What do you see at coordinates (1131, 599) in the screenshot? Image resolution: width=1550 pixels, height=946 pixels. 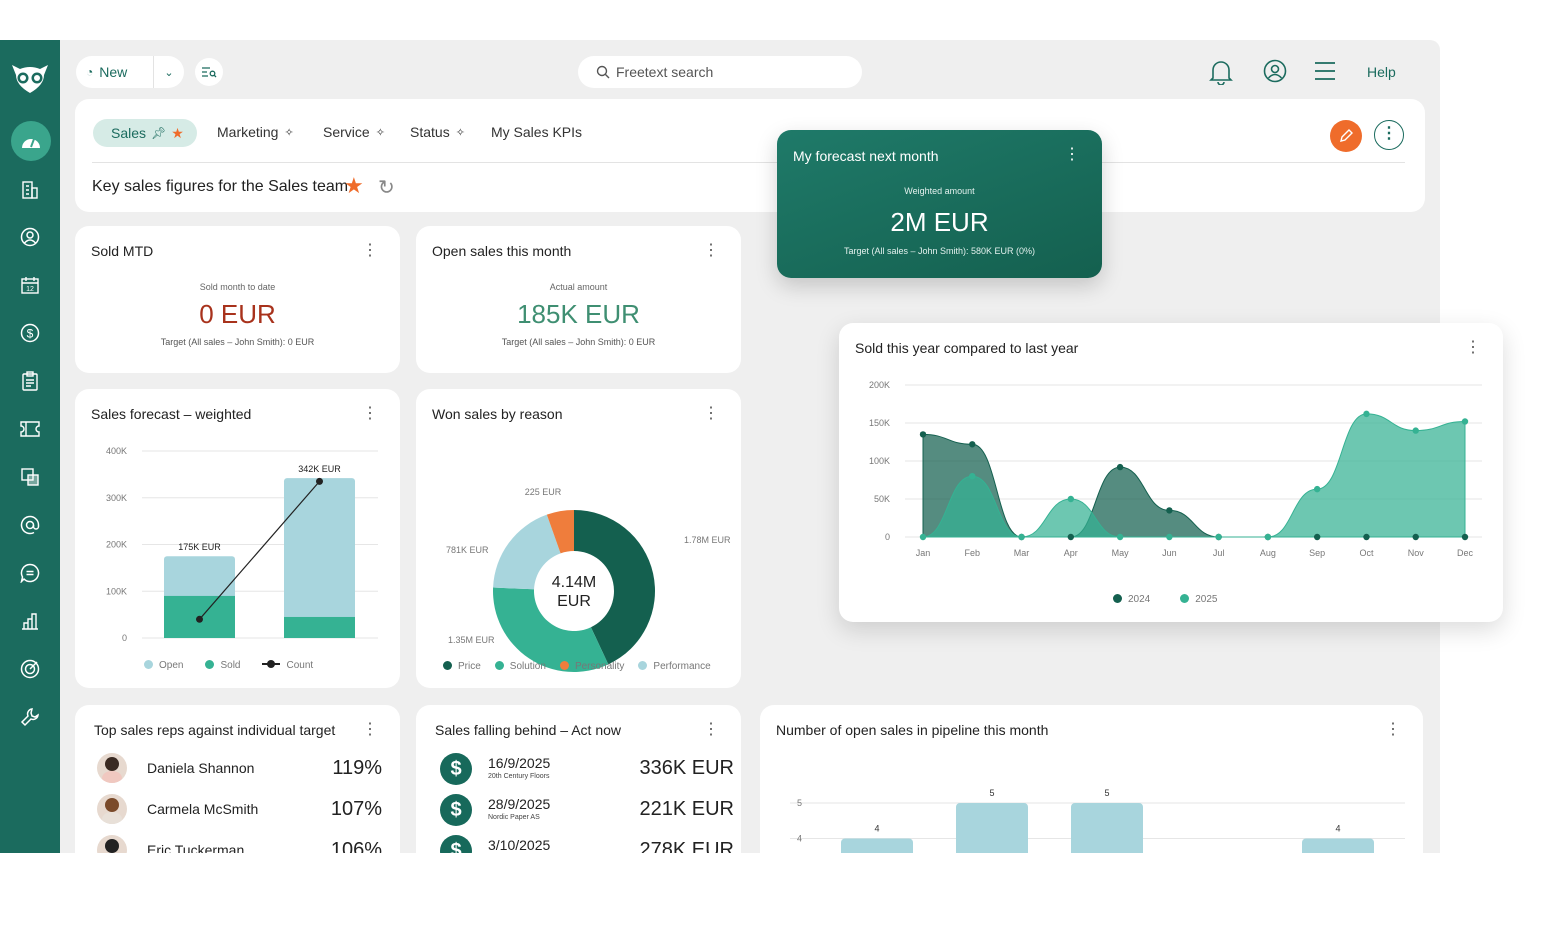 I see `legend-2024: 2024` at bounding box center [1131, 599].